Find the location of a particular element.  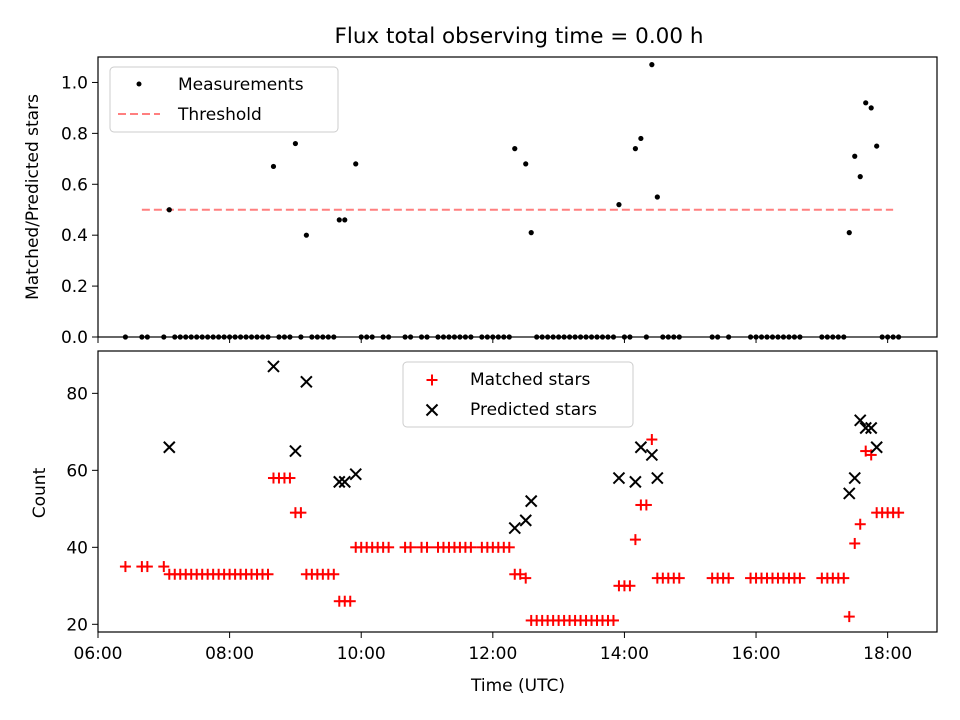

count-x-tick-label: 06:00 is located at coordinates (98, 654).